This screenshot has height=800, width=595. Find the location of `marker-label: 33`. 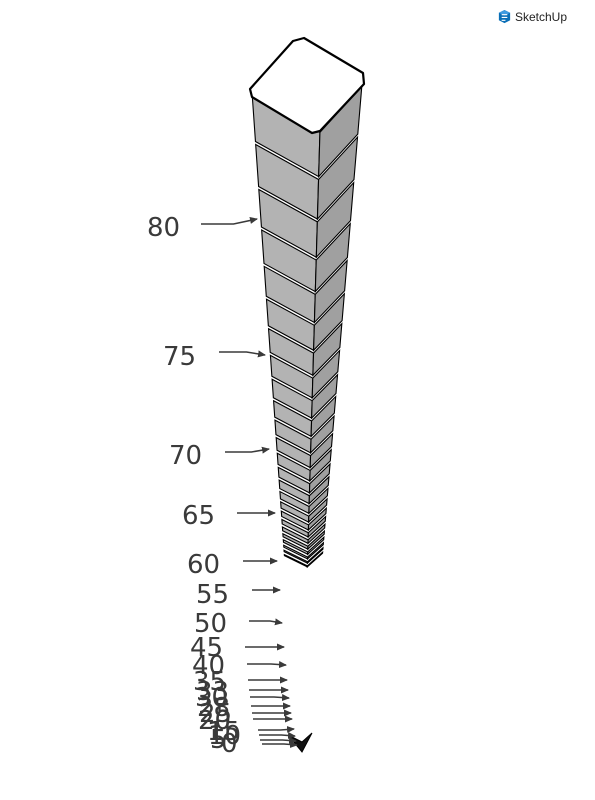

marker-label: 33 is located at coordinates (212, 692).